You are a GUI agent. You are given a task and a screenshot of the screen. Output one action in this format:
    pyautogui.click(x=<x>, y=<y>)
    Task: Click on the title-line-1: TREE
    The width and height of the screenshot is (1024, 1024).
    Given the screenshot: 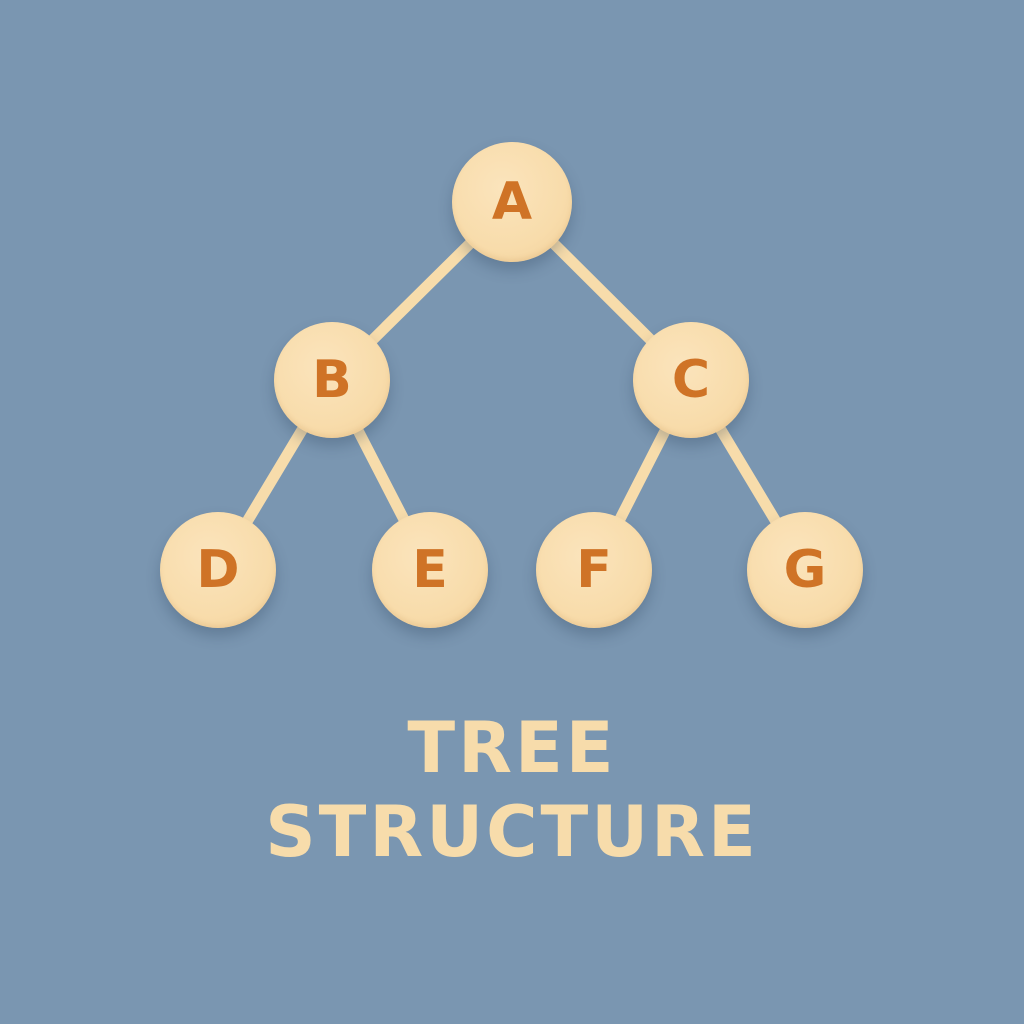 What is the action you would take?
    pyautogui.click(x=512, y=748)
    